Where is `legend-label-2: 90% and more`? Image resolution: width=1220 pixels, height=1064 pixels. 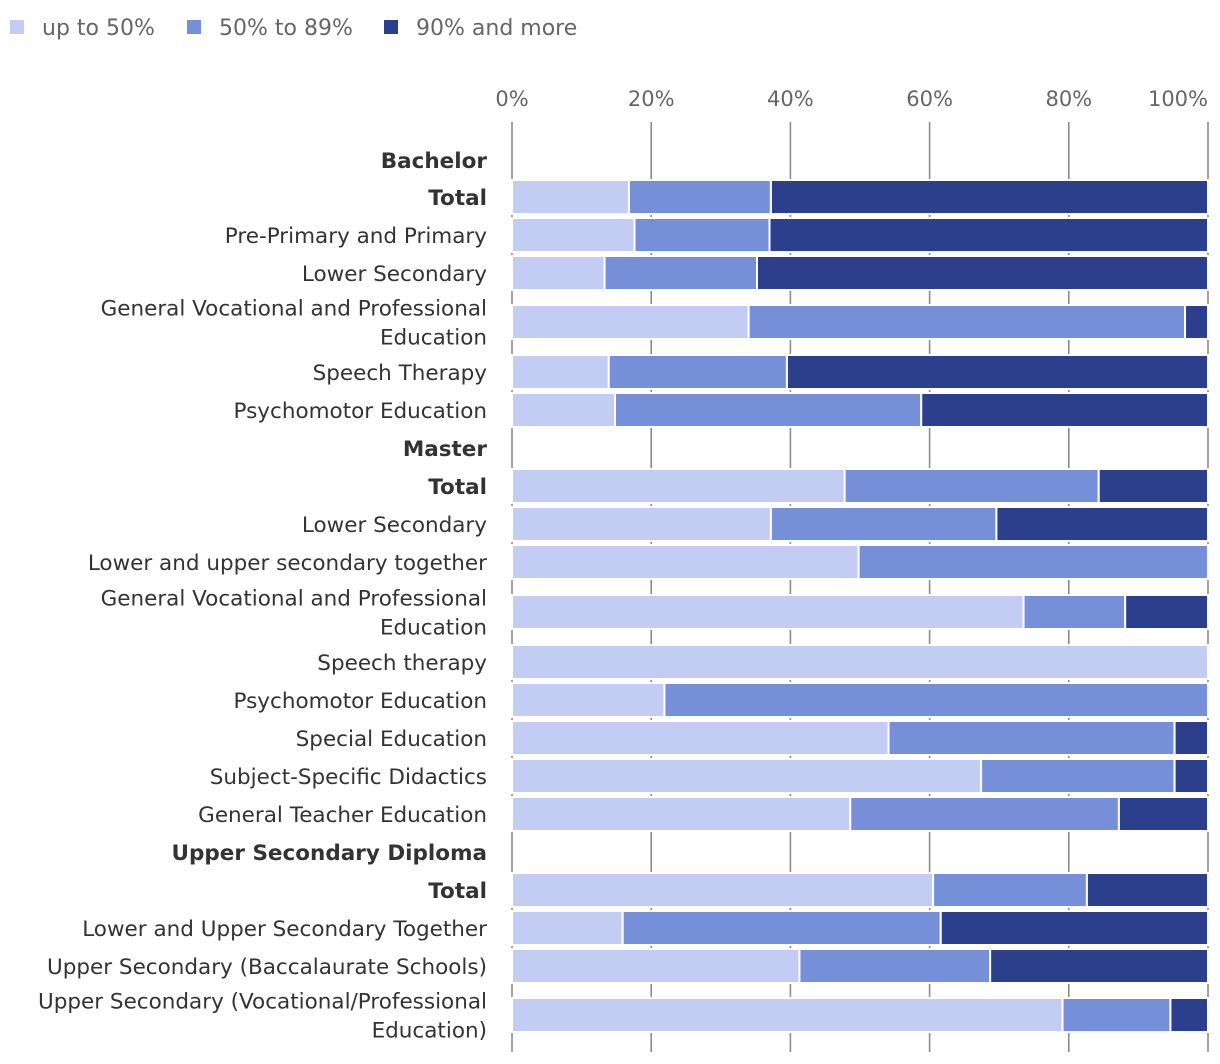
legend-label-2: 90% and more is located at coordinates (496, 28).